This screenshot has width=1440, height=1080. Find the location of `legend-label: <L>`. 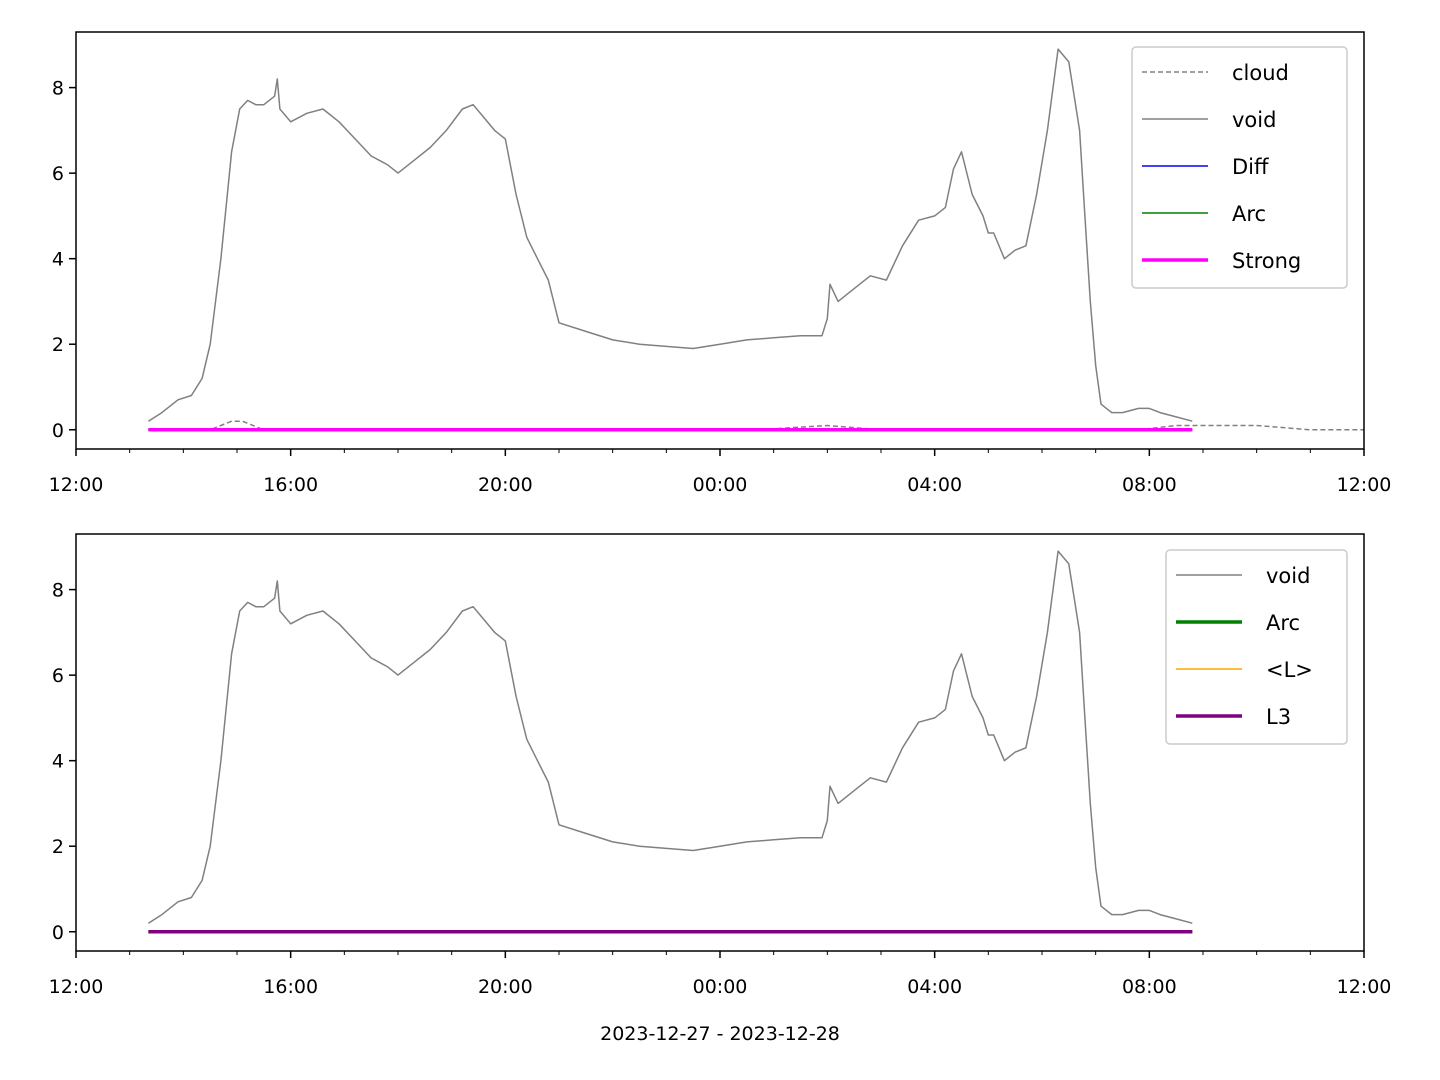

legend-label: <L> is located at coordinates (1289, 670).